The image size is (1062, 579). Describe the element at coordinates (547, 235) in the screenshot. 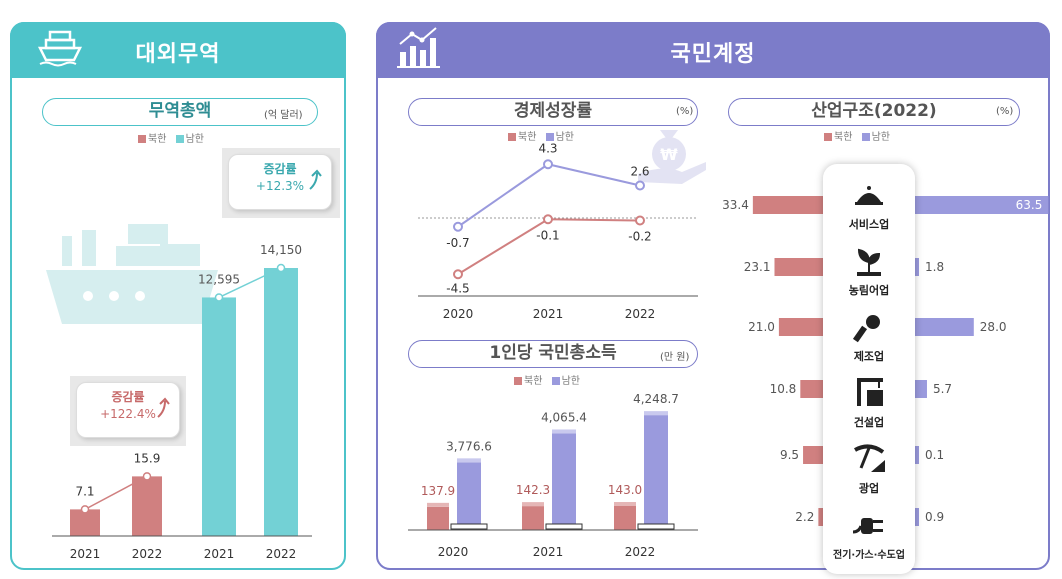

I see `growth-value-label: -0.1` at that location.